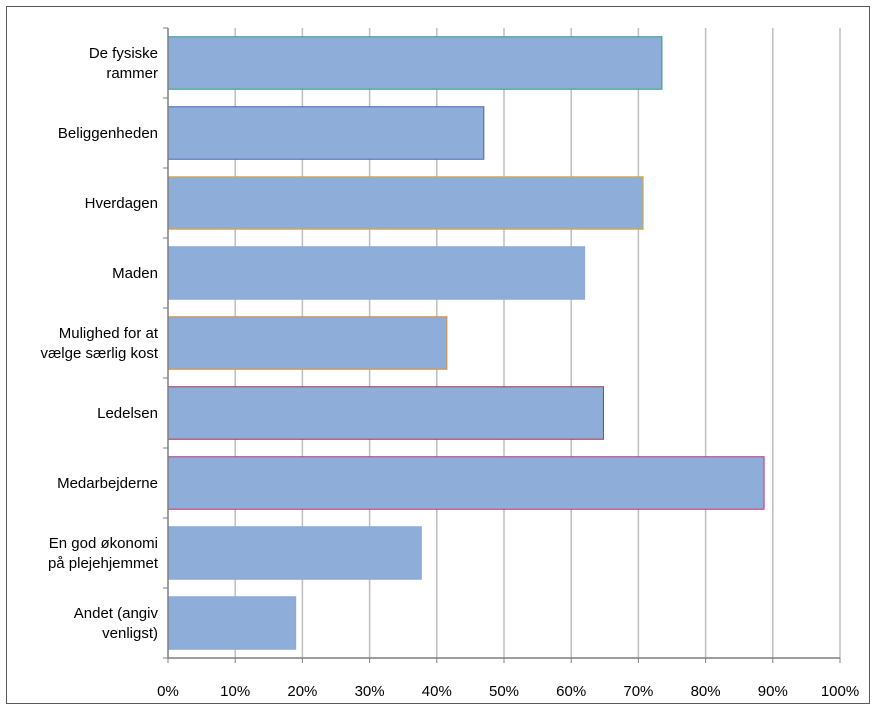 This screenshot has width=876, height=710. I want to click on category-label: Hverdagen, so click(121, 203).